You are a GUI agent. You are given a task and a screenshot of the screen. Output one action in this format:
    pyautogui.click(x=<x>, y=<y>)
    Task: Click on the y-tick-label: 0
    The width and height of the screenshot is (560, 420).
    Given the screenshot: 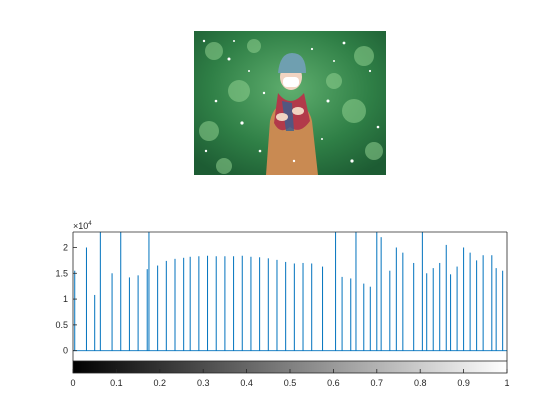 What is the action you would take?
    pyautogui.click(x=65, y=351)
    